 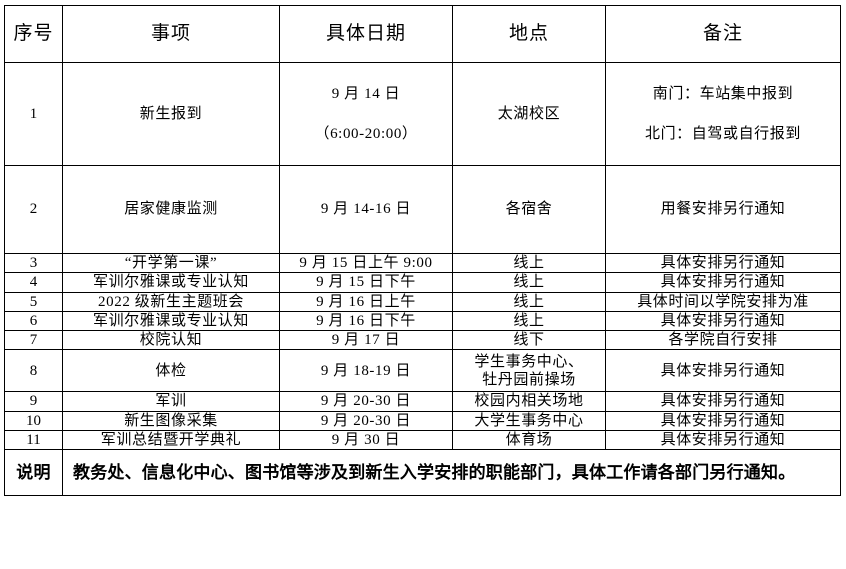 I want to click on cell-place-line-1: 学生事务中心、, so click(x=529, y=361).